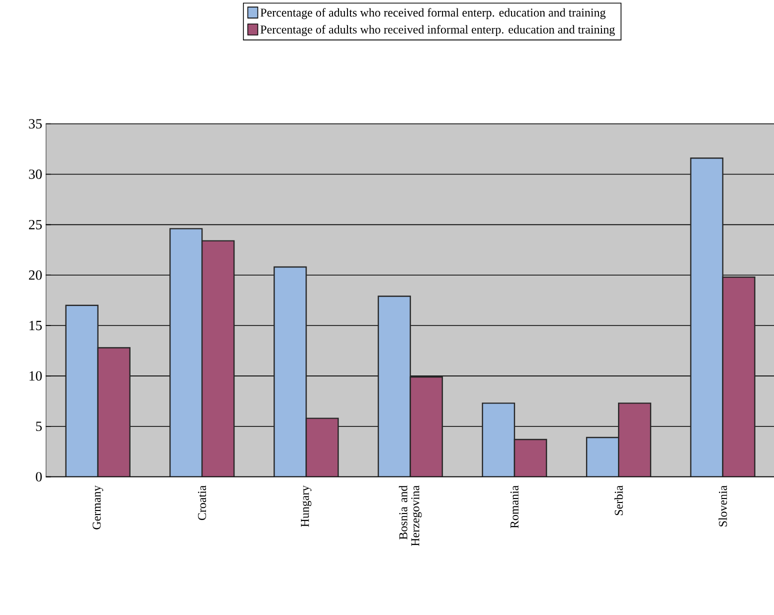 This screenshot has width=774, height=615. What do you see at coordinates (514, 506) in the screenshot?
I see `x-tick-label: Romania` at bounding box center [514, 506].